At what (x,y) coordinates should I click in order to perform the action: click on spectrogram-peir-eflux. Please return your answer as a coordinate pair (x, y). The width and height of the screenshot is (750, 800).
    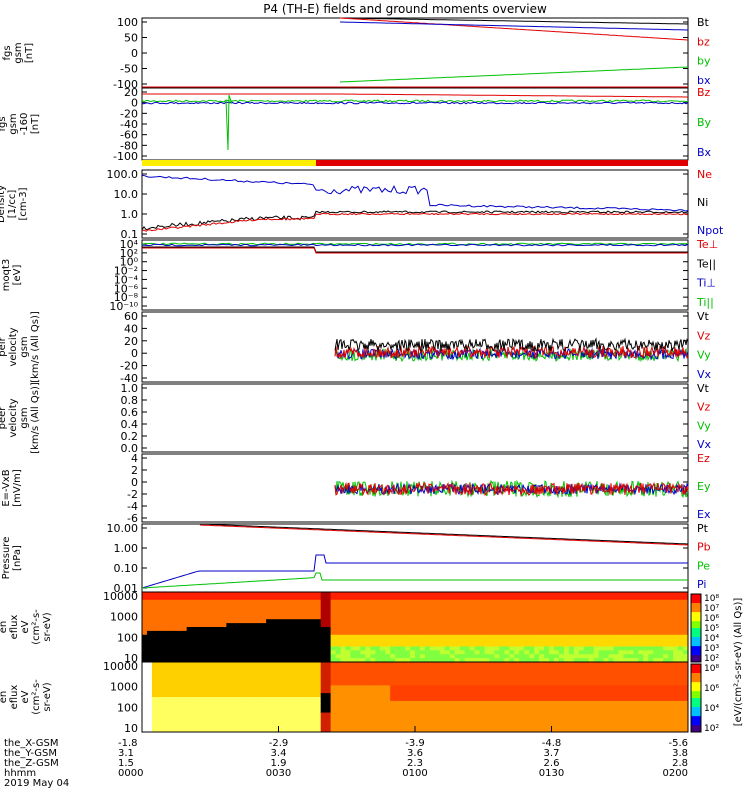
    Looking at the image, I should click on (415, 627).